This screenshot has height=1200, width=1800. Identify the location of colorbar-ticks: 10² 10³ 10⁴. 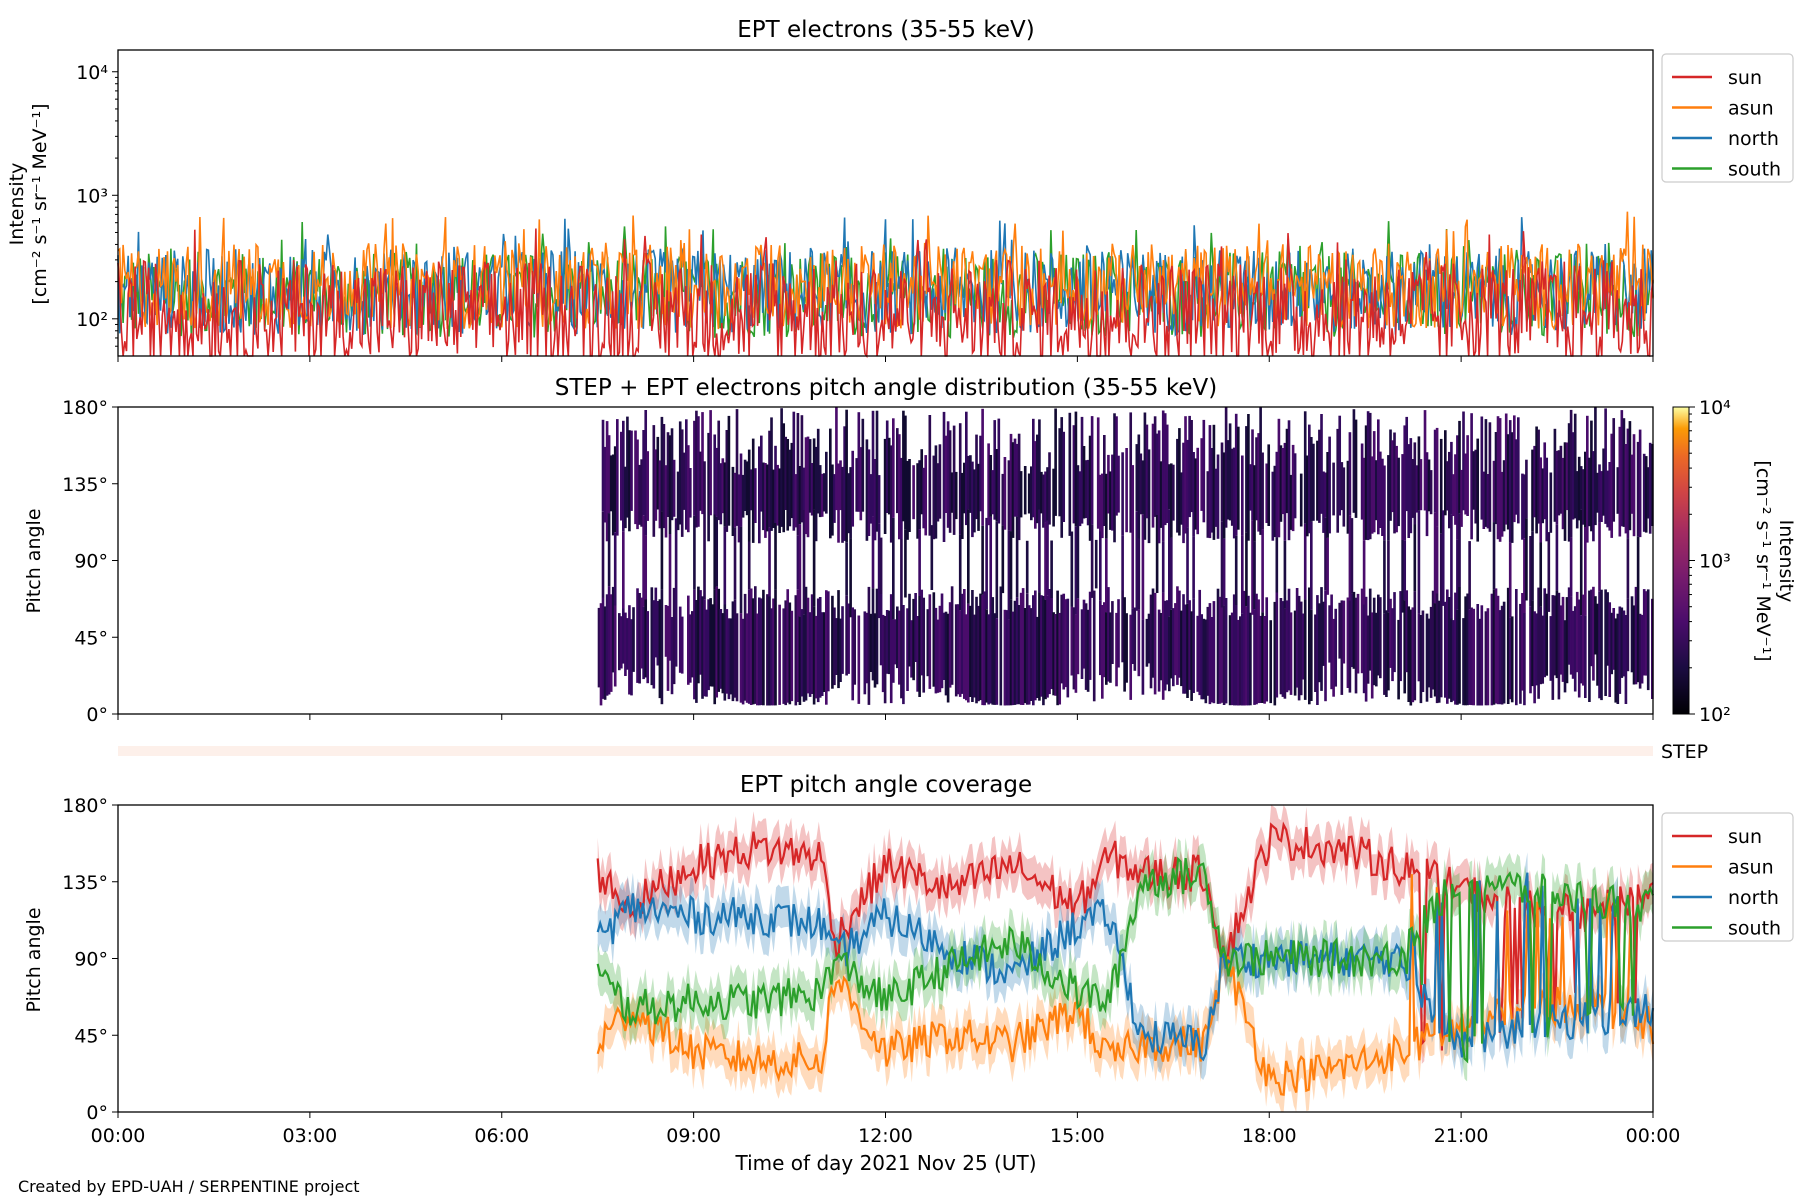
(1710, 561).